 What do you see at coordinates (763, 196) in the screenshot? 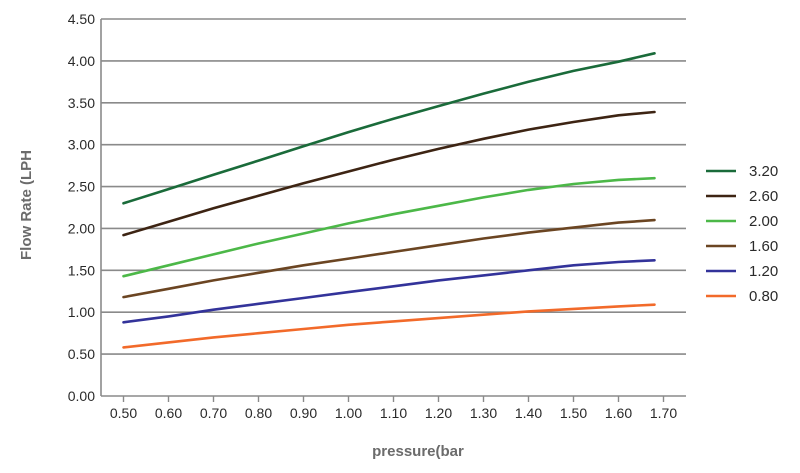
I see `legend-label: 2.60` at bounding box center [763, 196].